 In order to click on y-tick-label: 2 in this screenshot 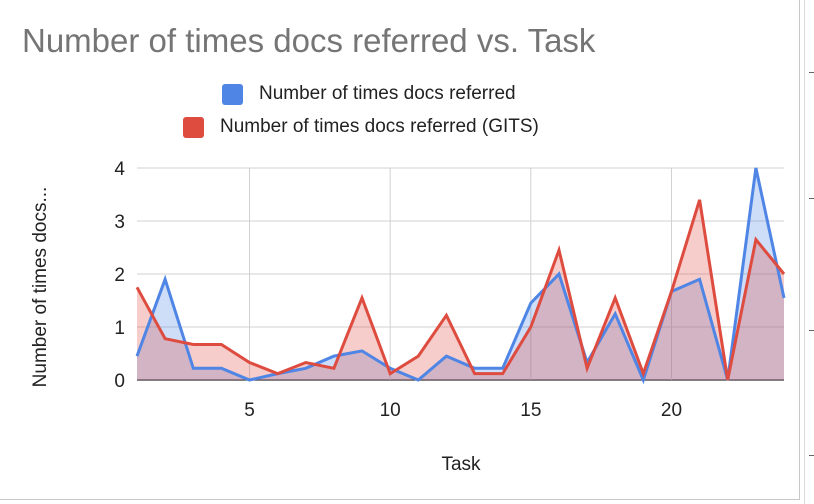, I will do `click(119, 275)`.